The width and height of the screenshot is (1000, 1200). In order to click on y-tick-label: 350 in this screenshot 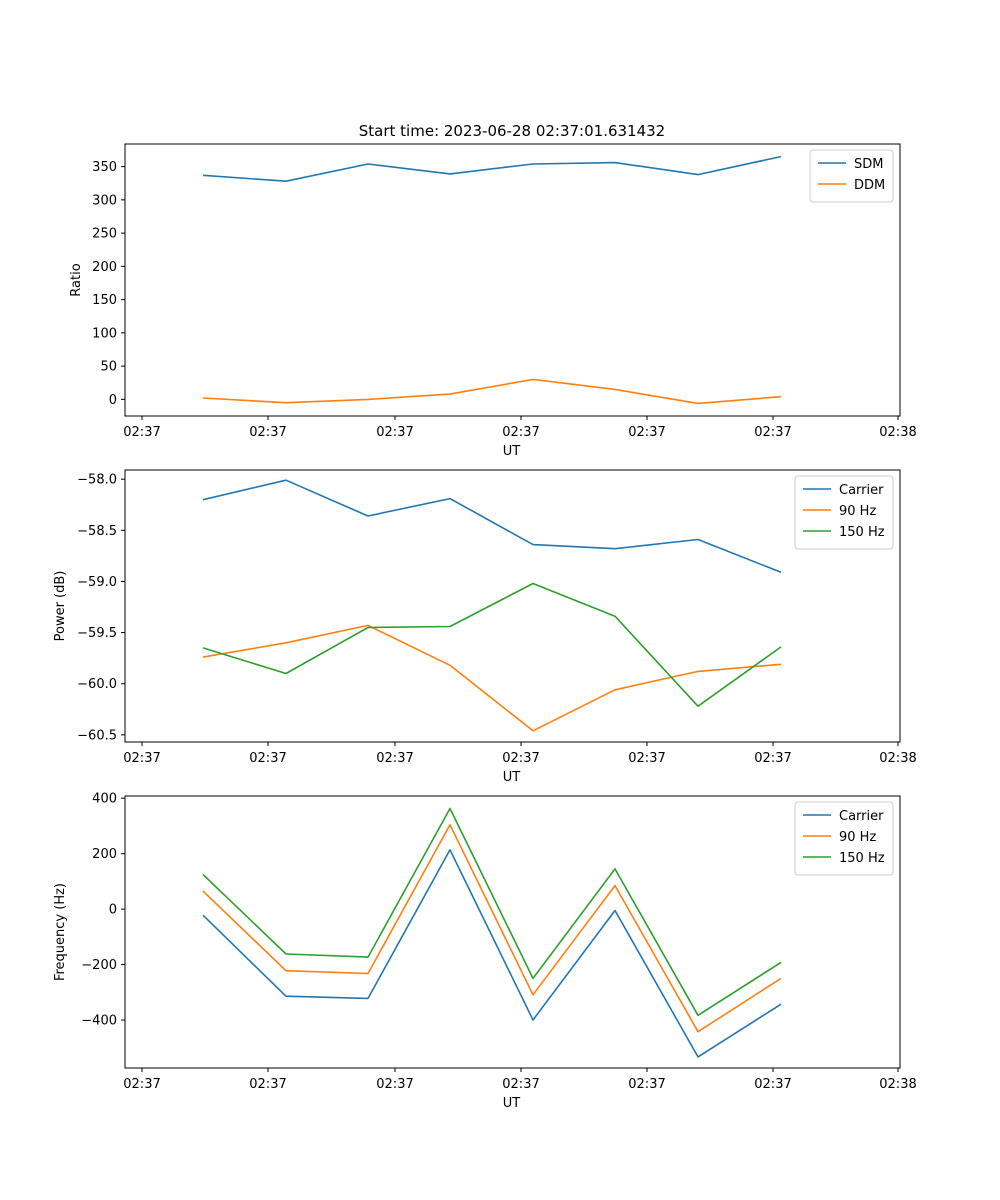, I will do `click(104, 167)`.